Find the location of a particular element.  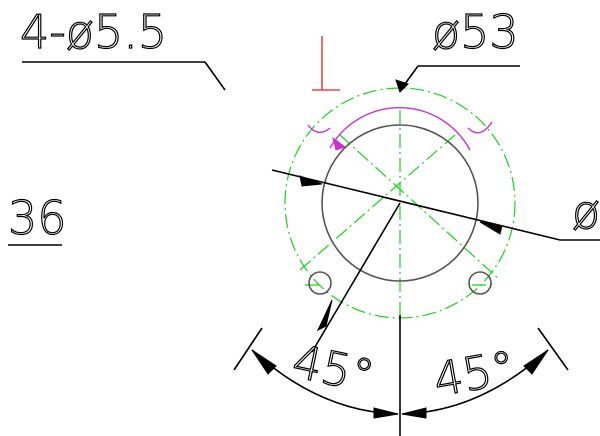

angle-arrow-left-inner is located at coordinates (386, 413).